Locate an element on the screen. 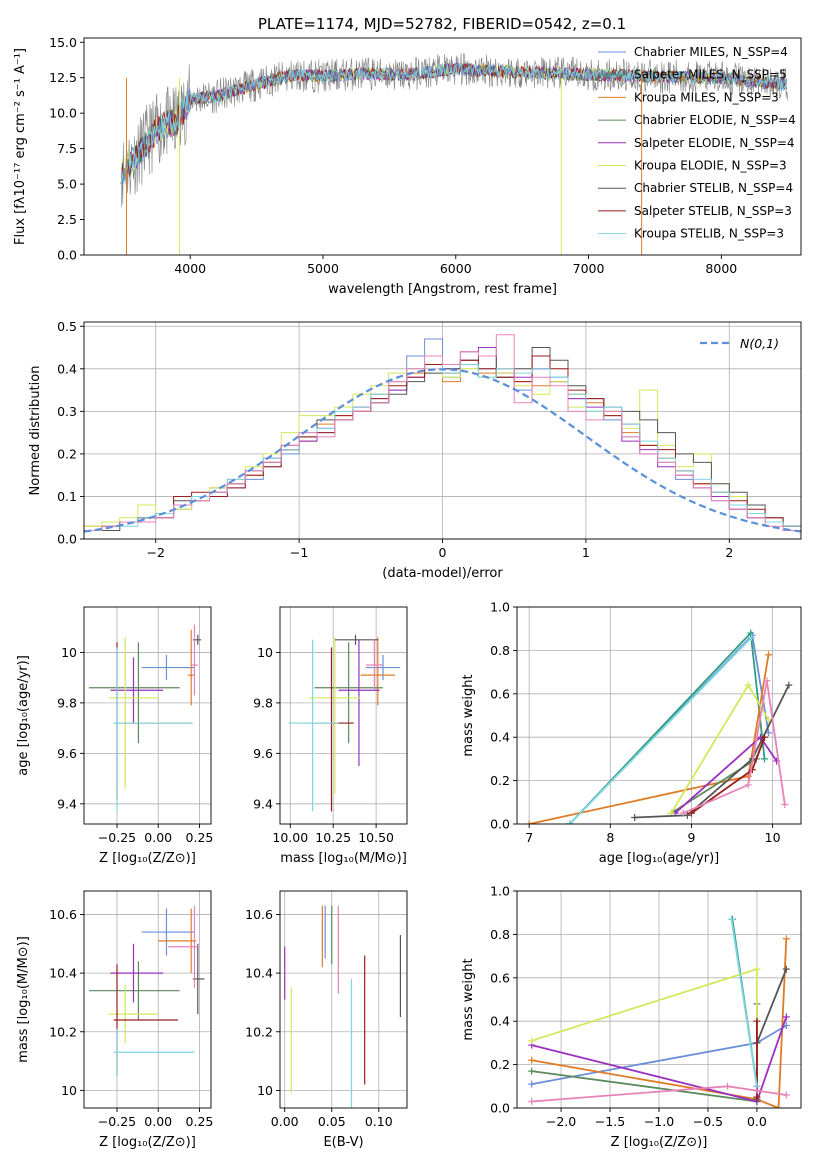 This screenshot has height=1170, width=819. legend-entry: Kroupa MILES, N_SSP=3 is located at coordinates (706, 97).